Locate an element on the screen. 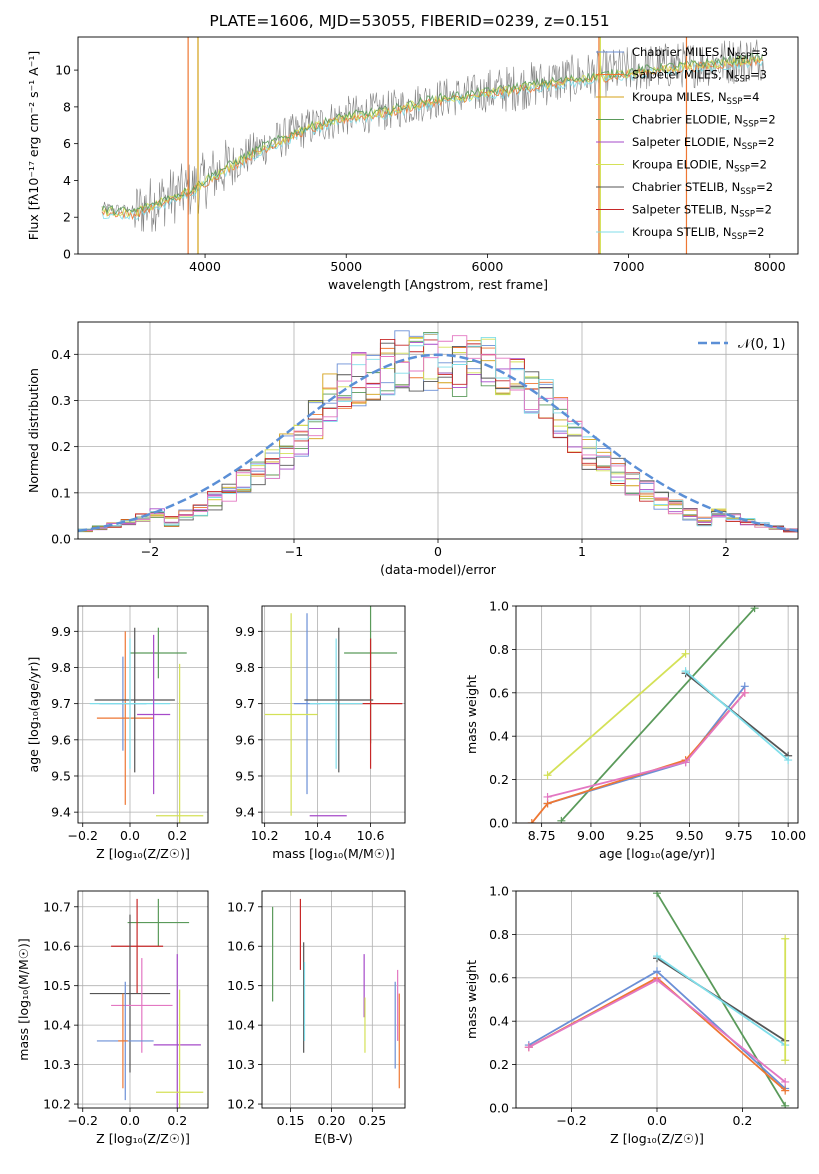 The height and width of the screenshot is (1174, 819). legend-label: Chabrier STELIB, NSSP=2 is located at coordinates (702, 188).